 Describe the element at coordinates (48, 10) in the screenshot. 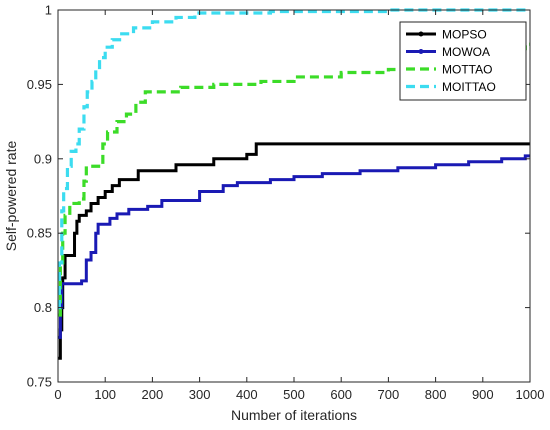

I see `y-tick-label: 1` at that location.